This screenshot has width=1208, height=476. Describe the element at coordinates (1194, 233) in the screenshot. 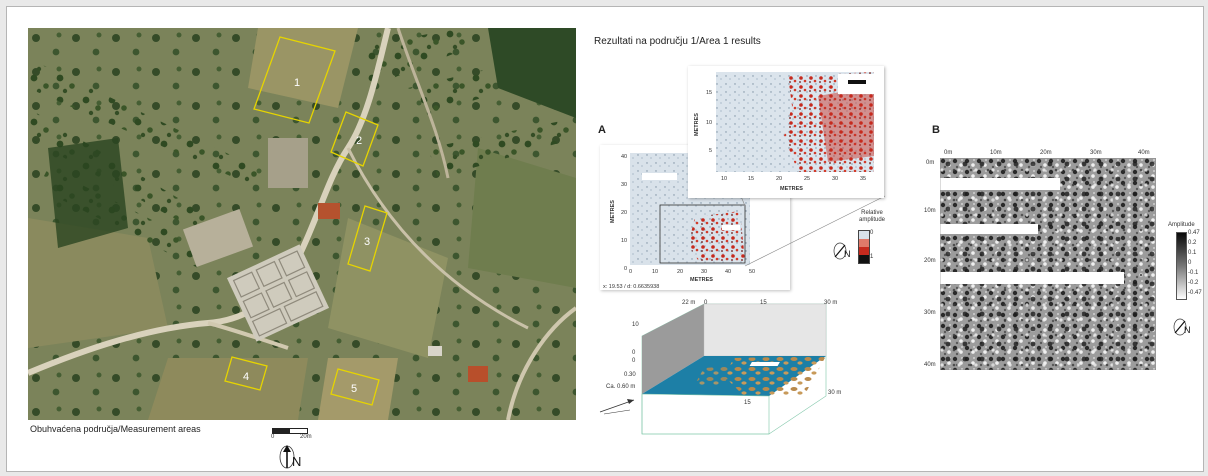

I see `amplitude-tick-1: 0.47` at that location.